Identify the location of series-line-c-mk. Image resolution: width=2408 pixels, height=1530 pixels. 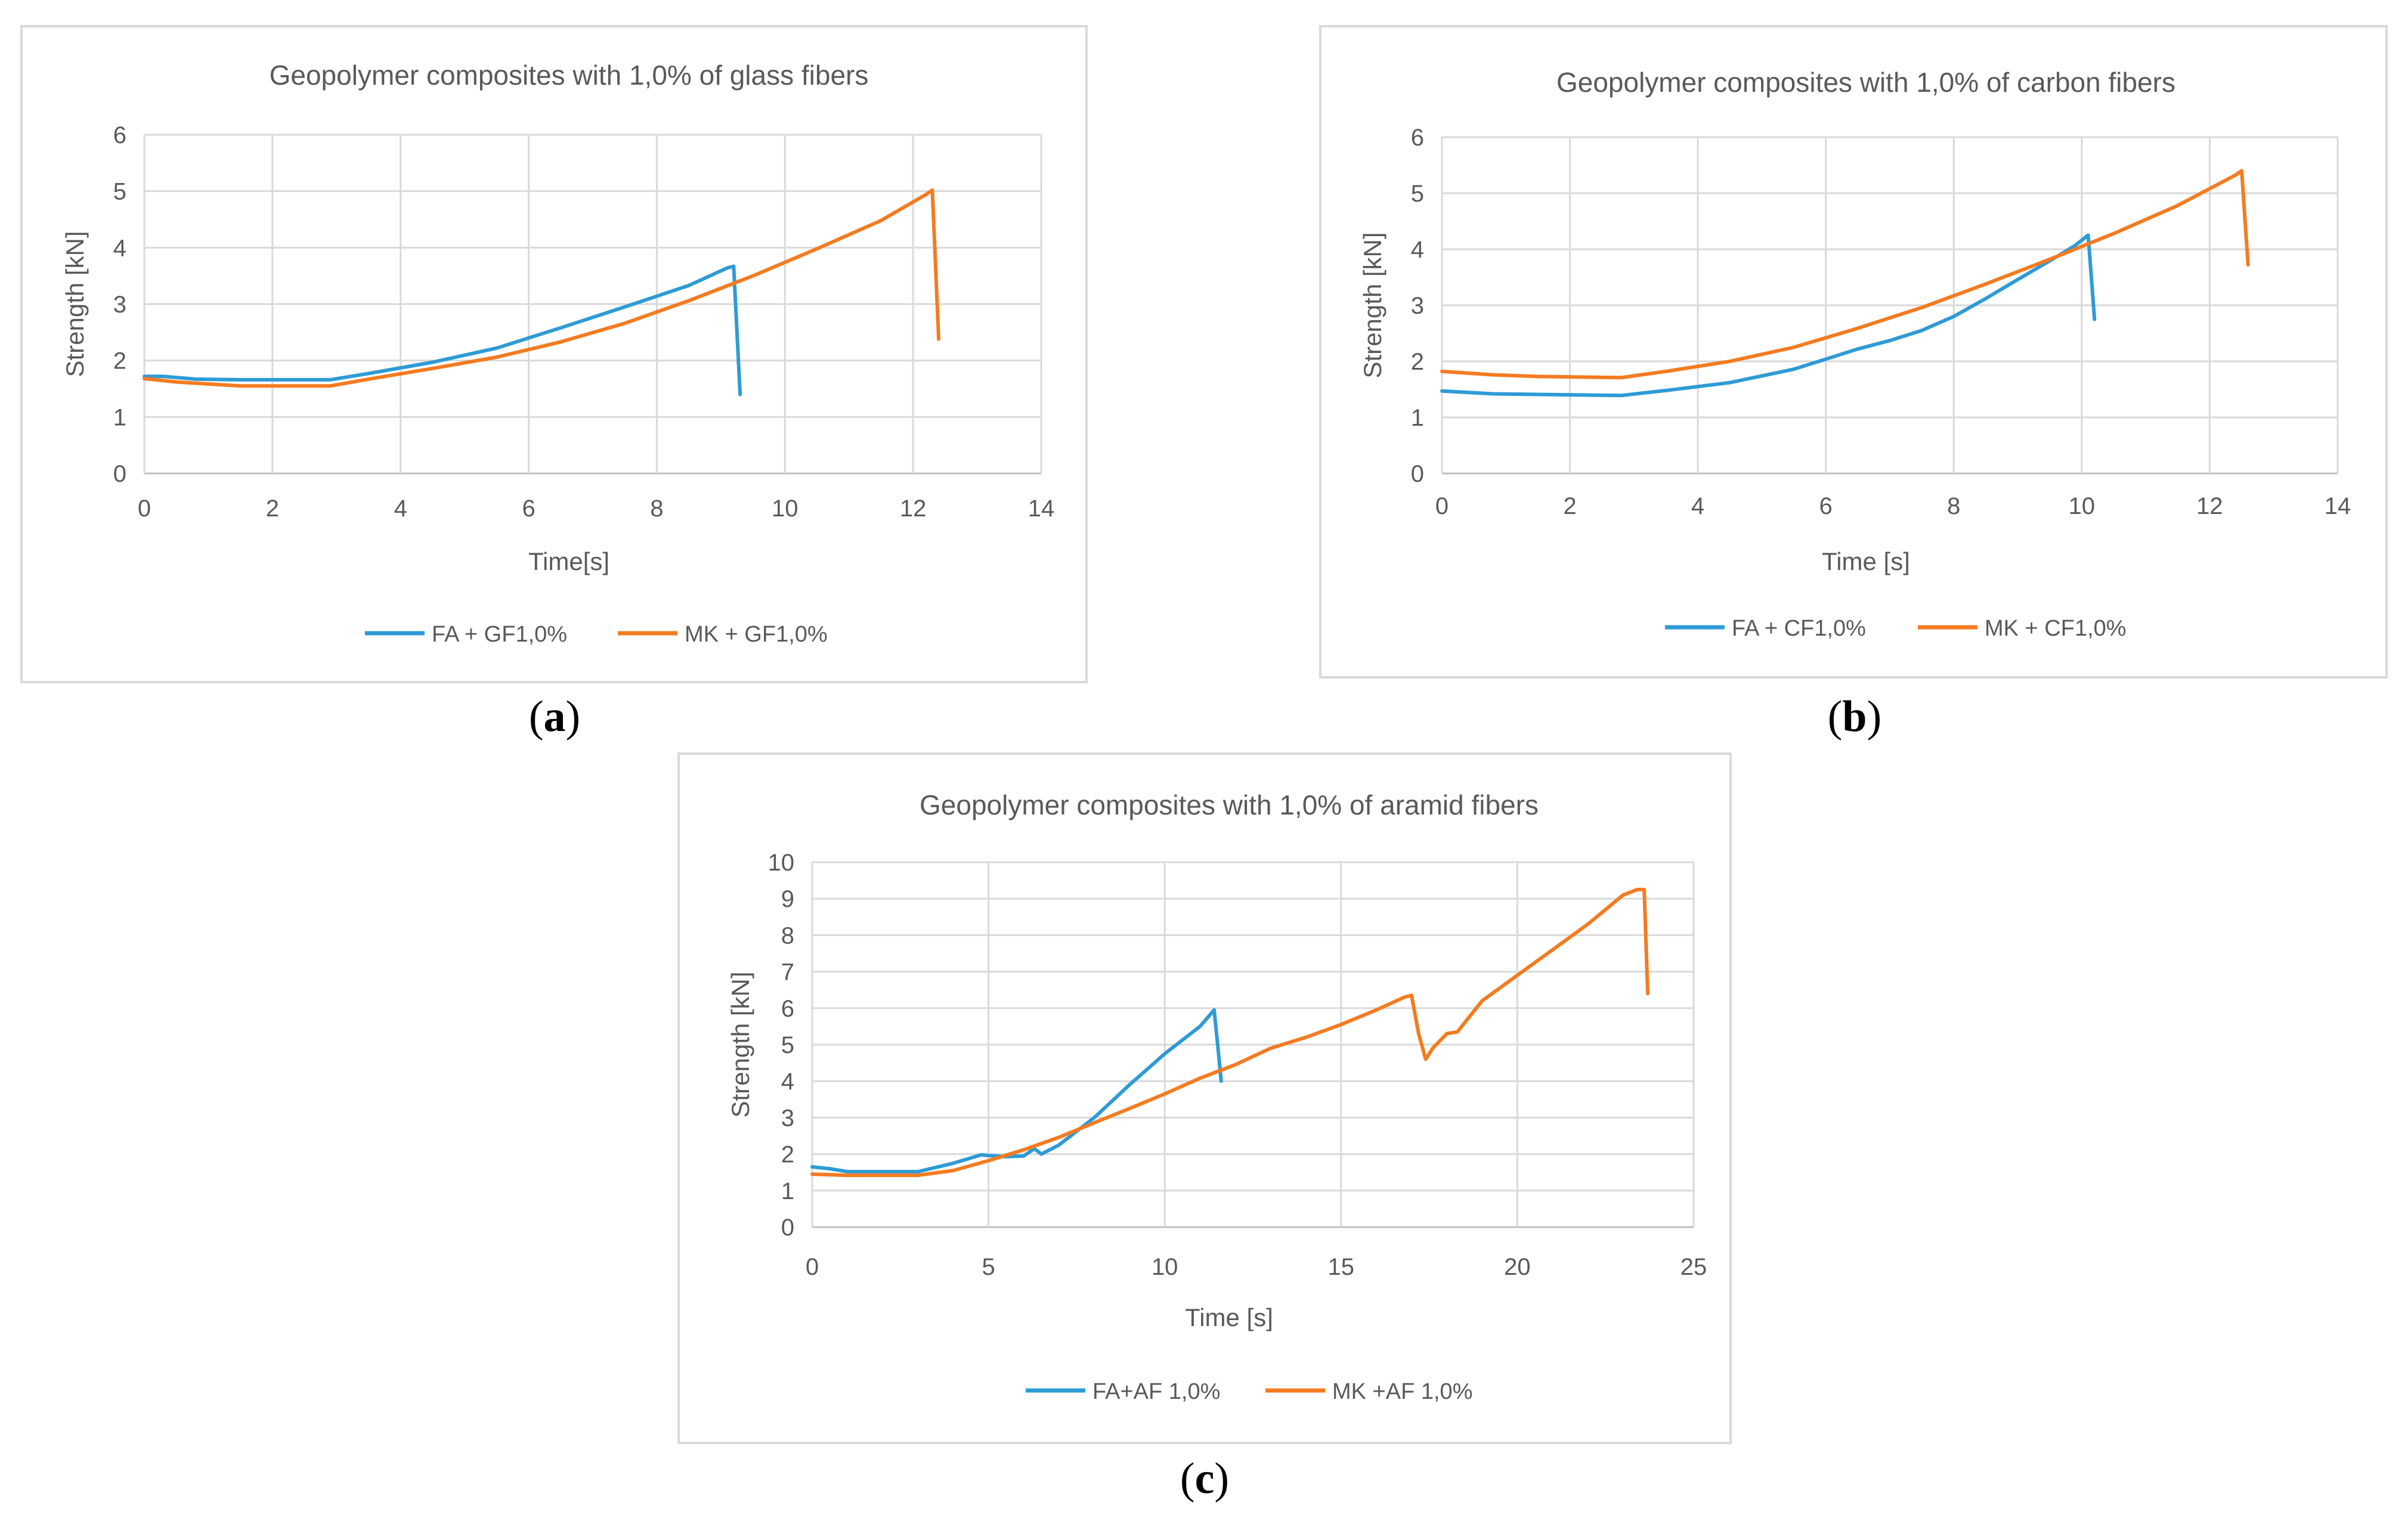
(1230, 1032).